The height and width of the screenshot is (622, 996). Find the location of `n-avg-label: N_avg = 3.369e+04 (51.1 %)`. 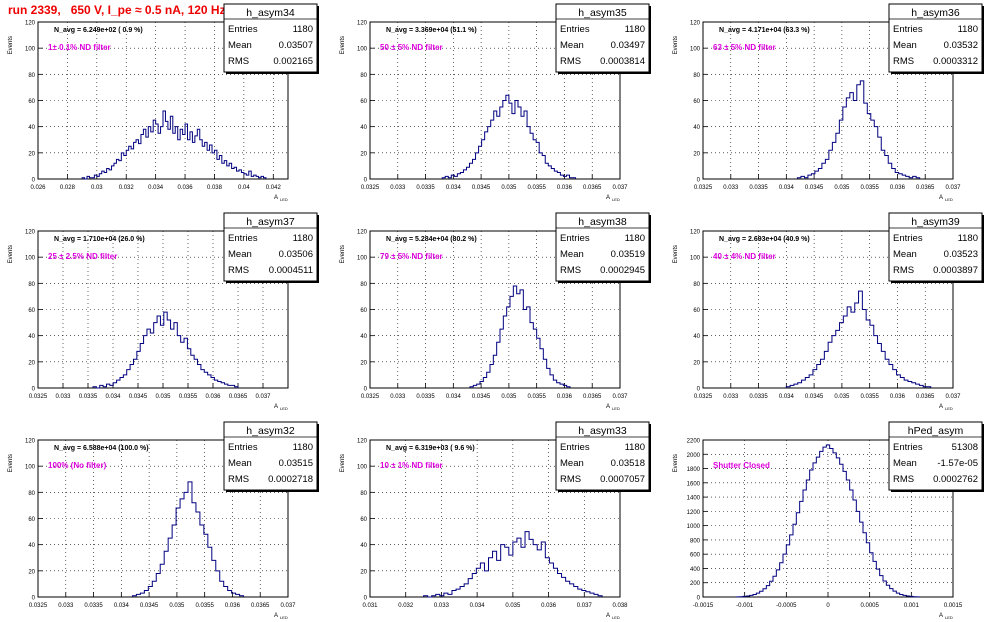

n-avg-label: N_avg = 3.369e+04 (51.1 %) is located at coordinates (431, 30).